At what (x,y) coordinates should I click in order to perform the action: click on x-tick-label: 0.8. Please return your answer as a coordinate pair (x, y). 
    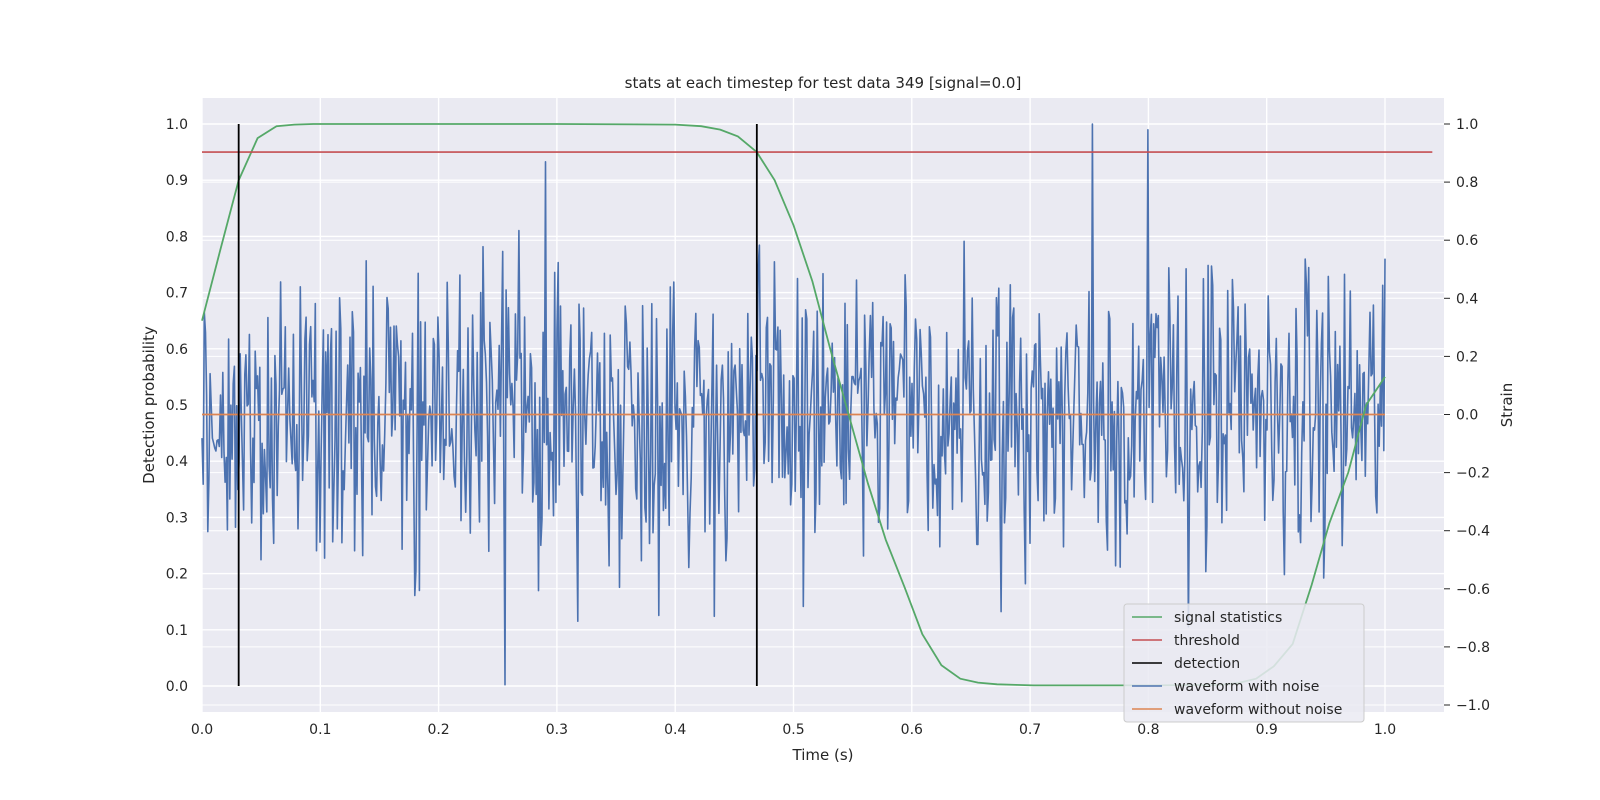
    Looking at the image, I should click on (1148, 730).